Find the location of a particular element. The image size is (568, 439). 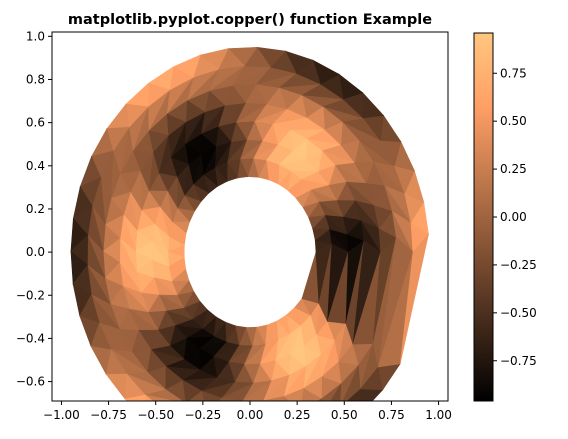

x-axis: −1.00 −0.75 −0.50 −0.25 0.00 0.25 0.50 0.75 1.00 is located at coordinates (247, 411).